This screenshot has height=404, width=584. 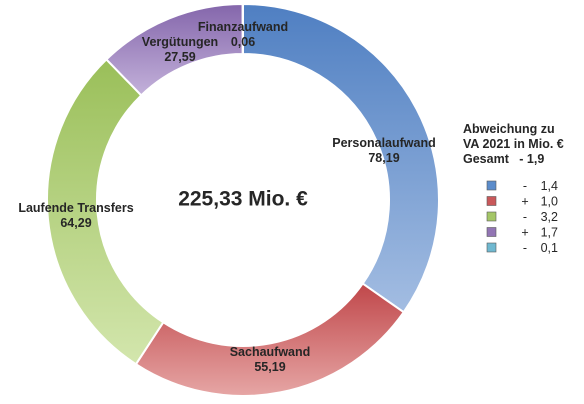 What do you see at coordinates (270, 339) in the screenshot?
I see `slice-sachaufwand` at bounding box center [270, 339].